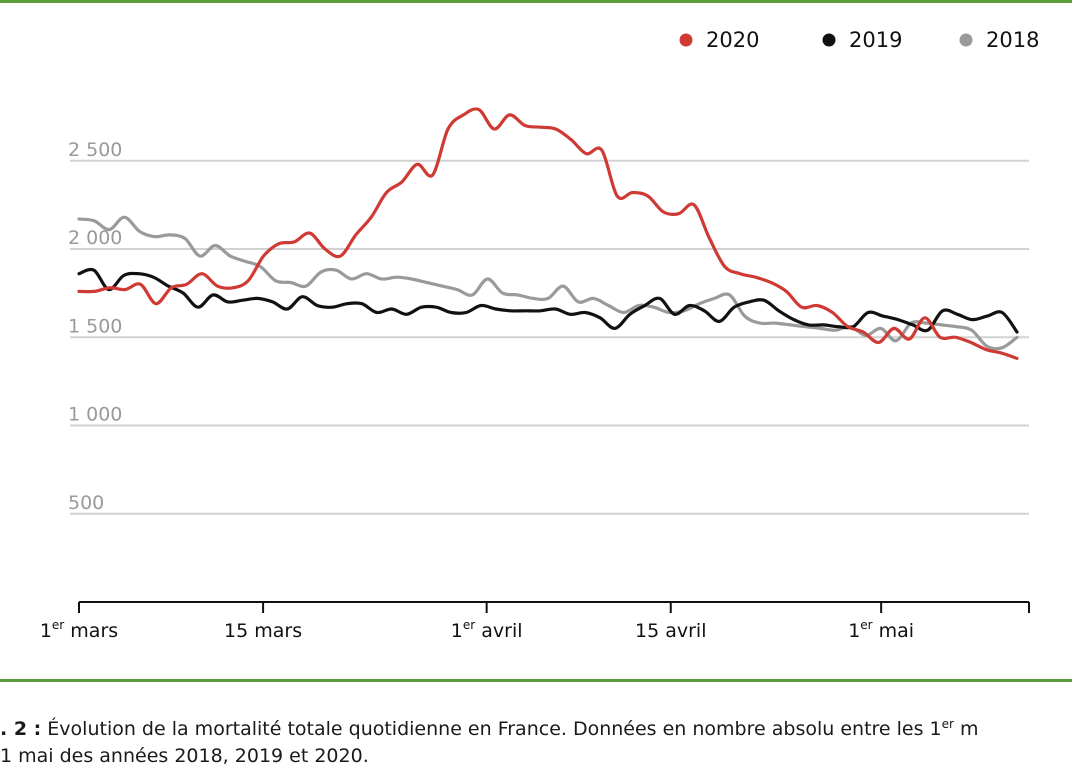 Image resolution: width=1072 pixels, height=772 pixels. Describe the element at coordinates (732, 40) in the screenshot. I see `legend-label-2020: 2020` at that location.